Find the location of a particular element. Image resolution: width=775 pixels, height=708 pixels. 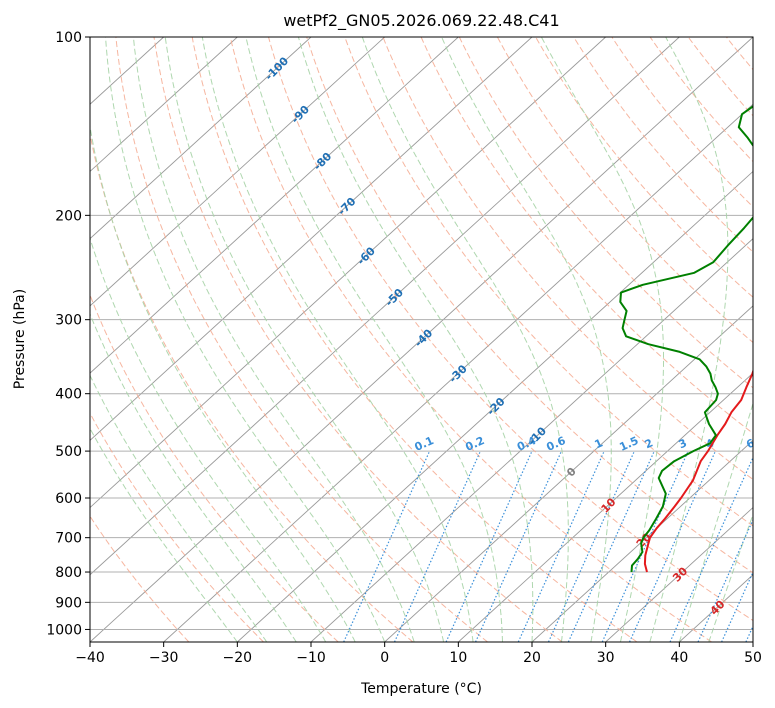

y-tick-label: 900 is located at coordinates (68, 603).